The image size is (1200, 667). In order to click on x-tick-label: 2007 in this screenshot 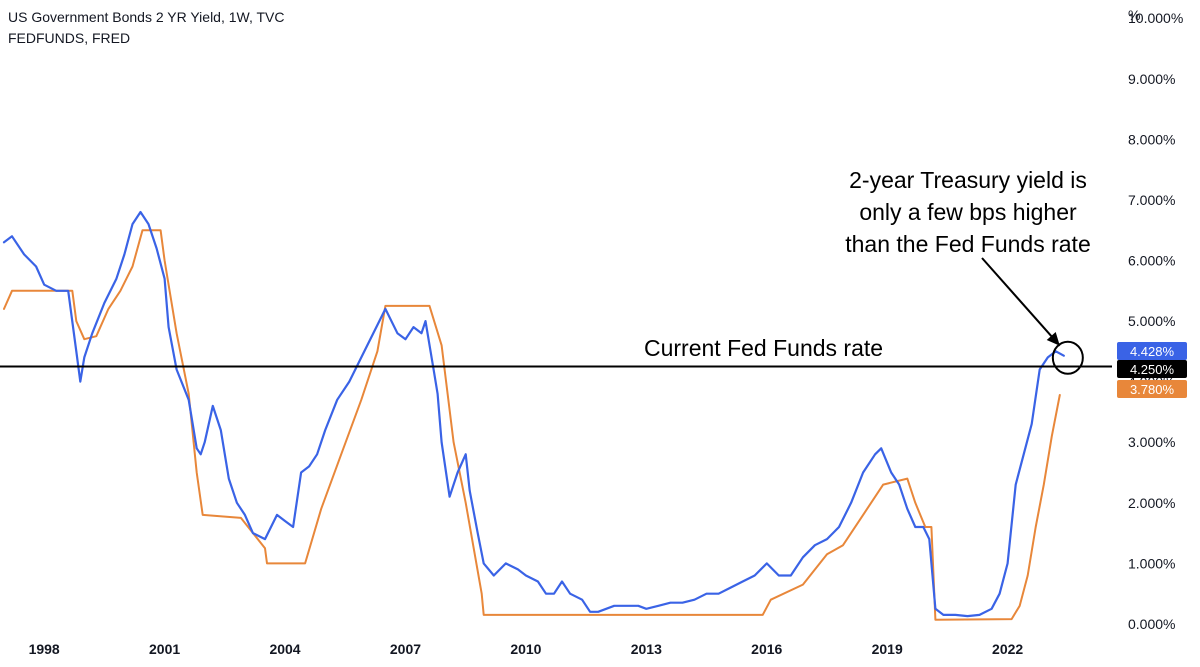, I will do `click(405, 649)`.